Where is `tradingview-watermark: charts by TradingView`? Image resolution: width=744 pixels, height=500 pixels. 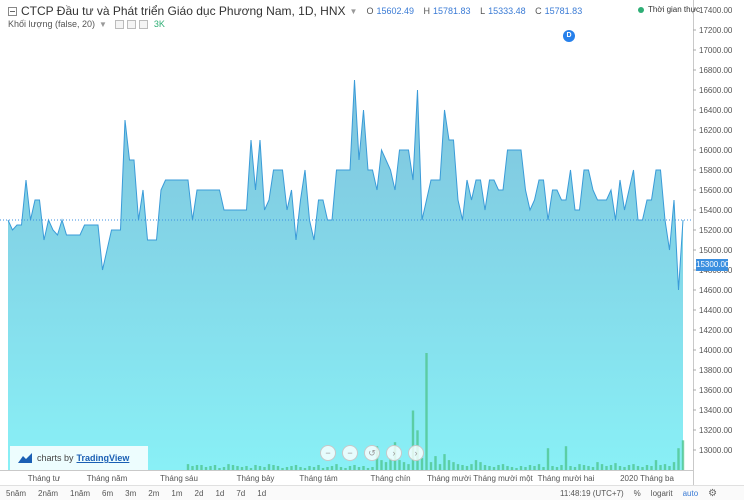 tradingview-watermark: charts by TradingView is located at coordinates (79, 458).